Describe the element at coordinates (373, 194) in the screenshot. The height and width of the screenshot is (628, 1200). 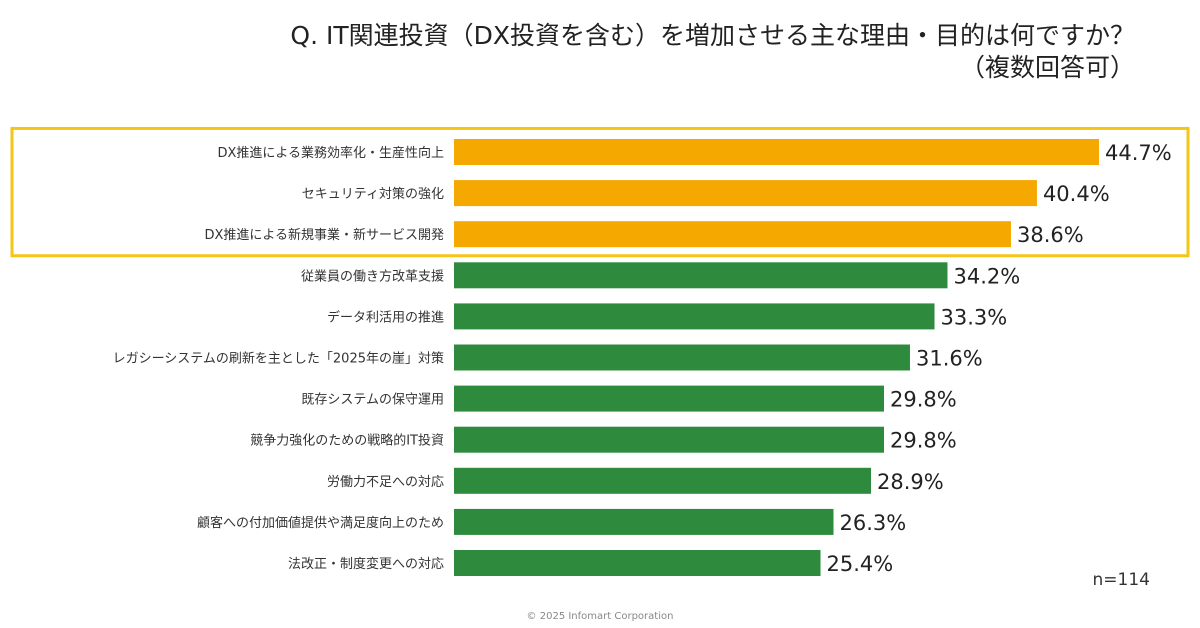
I see `category-label: セキュリティ対策の強化` at that location.